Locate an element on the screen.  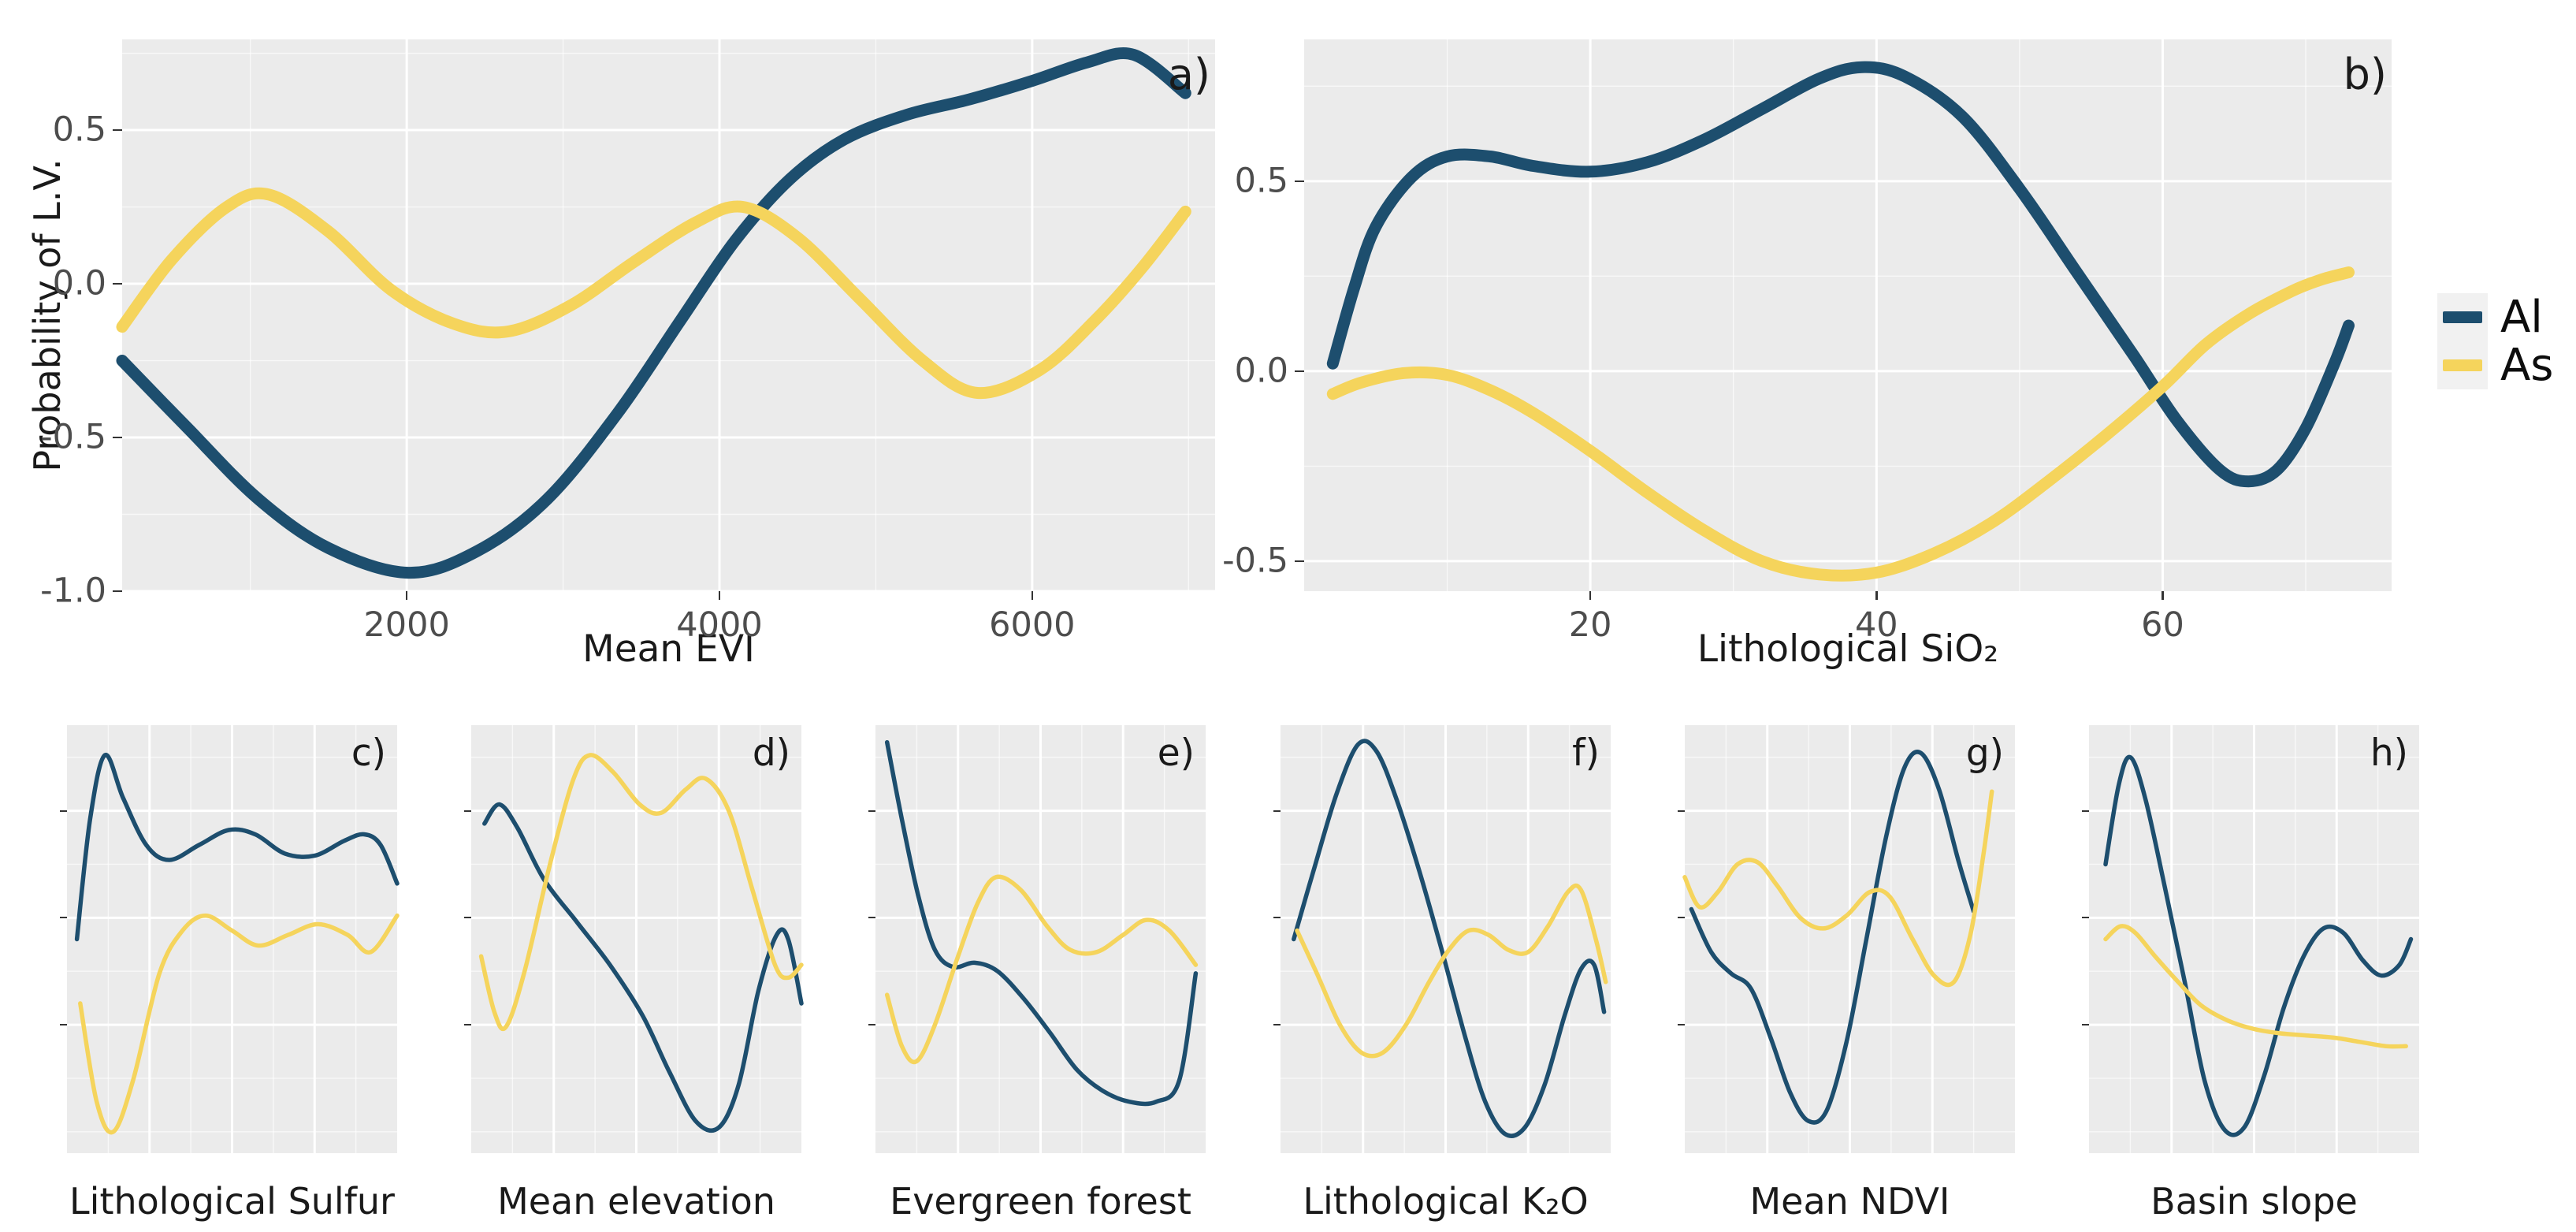
panel-d: d) Mean elevation is located at coordinates (637, 972).